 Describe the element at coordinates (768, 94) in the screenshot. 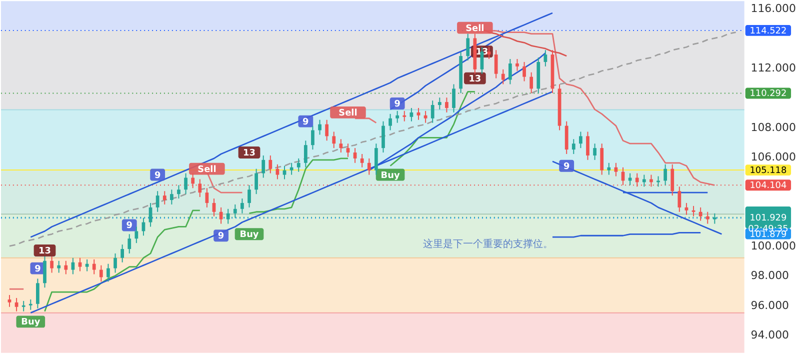

I see `ref-line-label: 110.292` at that location.